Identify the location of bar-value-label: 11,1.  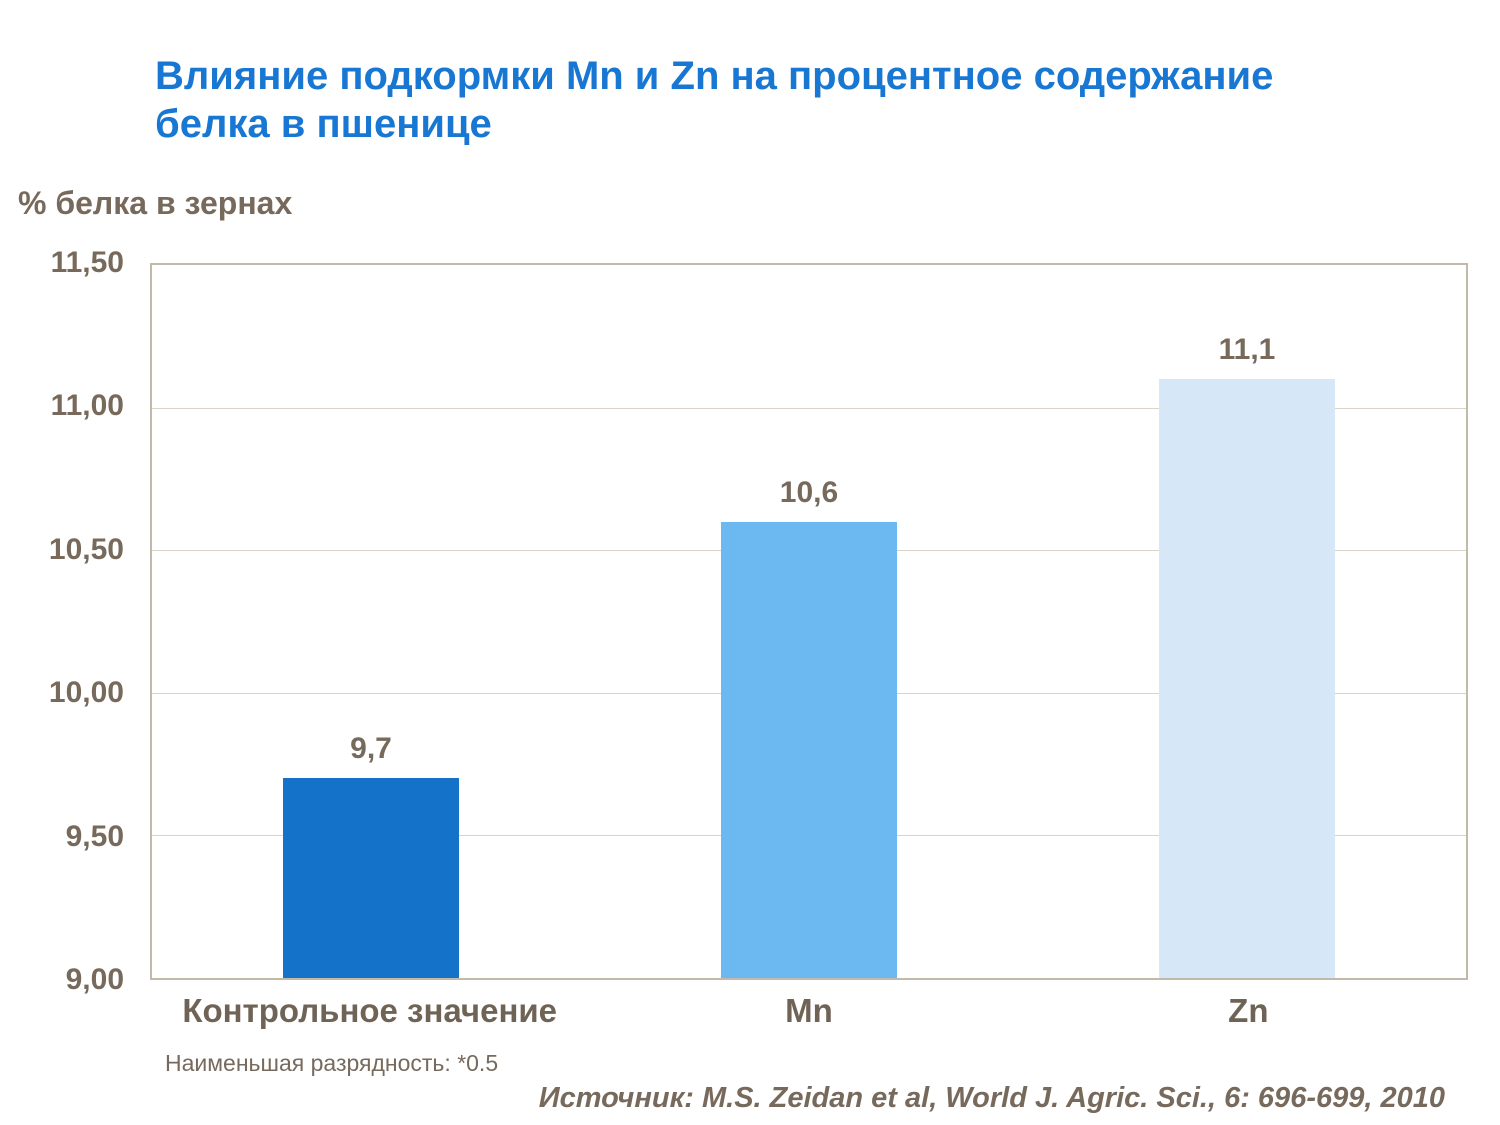
(1247, 350).